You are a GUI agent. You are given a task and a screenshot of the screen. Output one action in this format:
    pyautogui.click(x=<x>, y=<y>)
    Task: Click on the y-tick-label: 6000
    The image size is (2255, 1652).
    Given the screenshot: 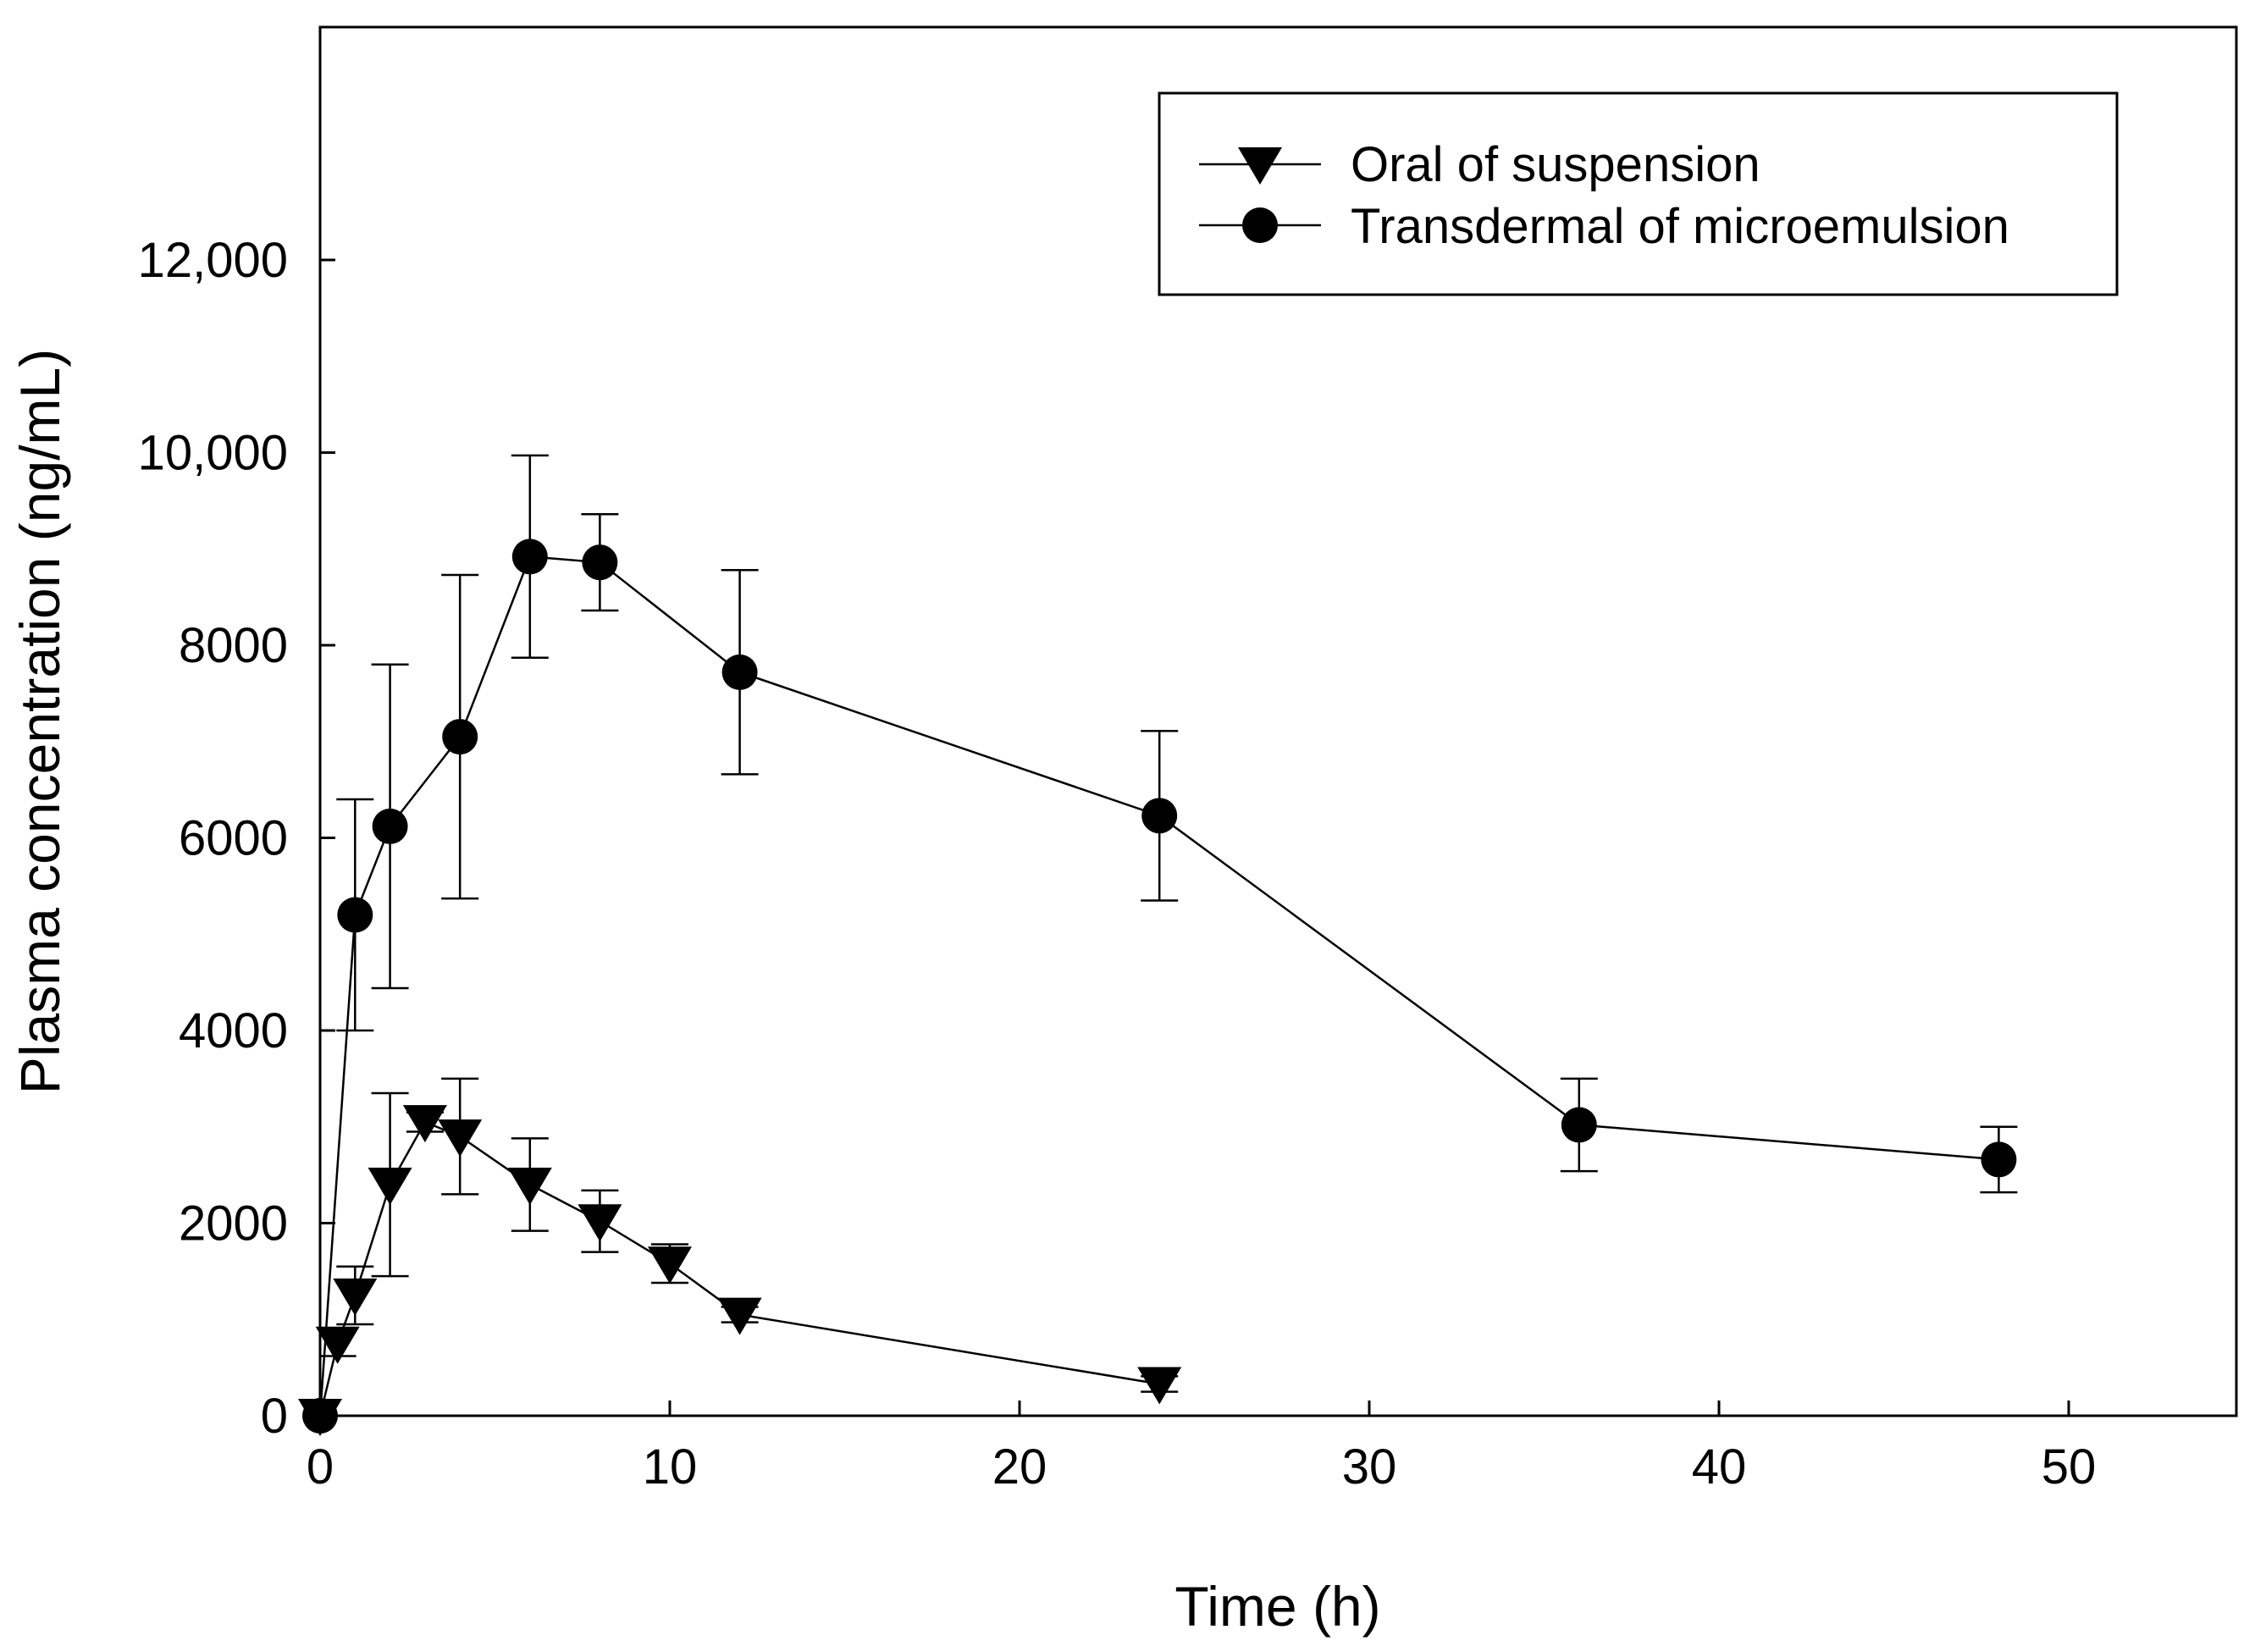 What is the action you would take?
    pyautogui.click(x=233, y=838)
    